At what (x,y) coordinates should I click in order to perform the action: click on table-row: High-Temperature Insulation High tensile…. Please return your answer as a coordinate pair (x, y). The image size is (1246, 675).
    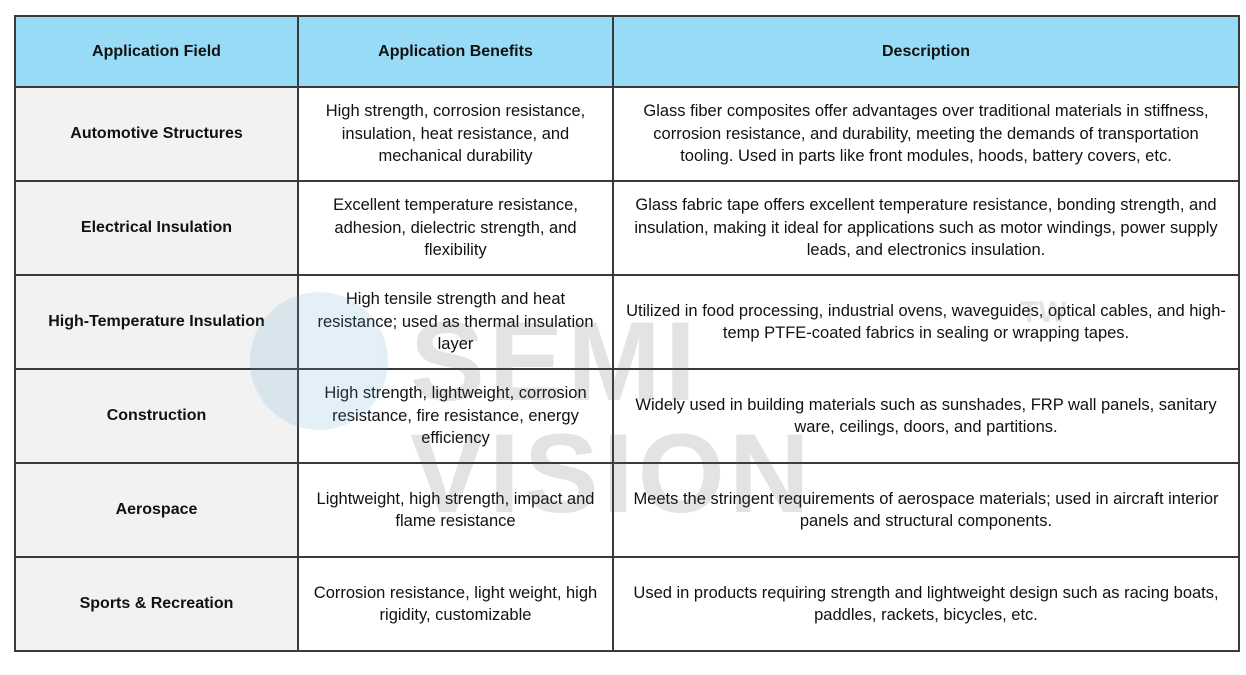
    Looking at the image, I should click on (627, 322).